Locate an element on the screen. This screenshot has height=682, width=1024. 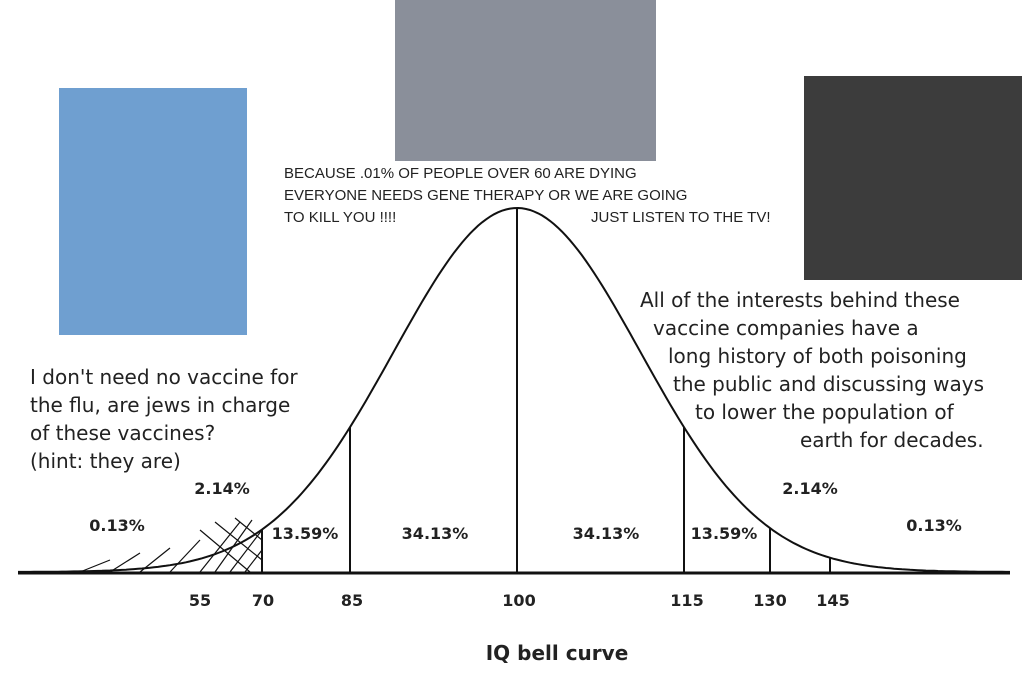
hatching is located at coordinates (171, 545).